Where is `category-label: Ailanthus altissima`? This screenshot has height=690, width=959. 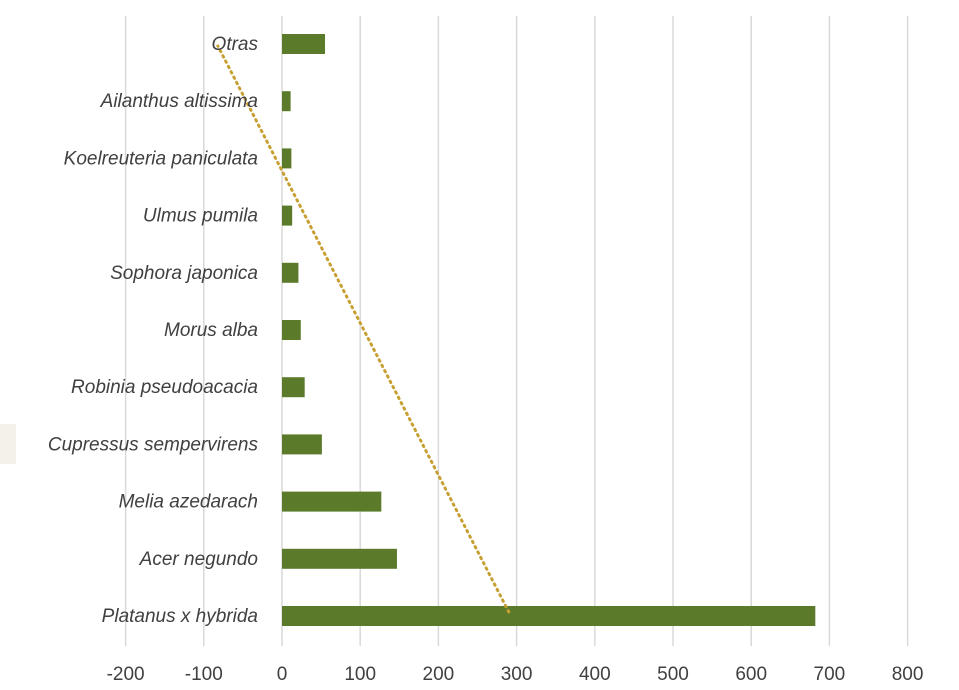
category-label: Ailanthus altissima is located at coordinates (179, 101).